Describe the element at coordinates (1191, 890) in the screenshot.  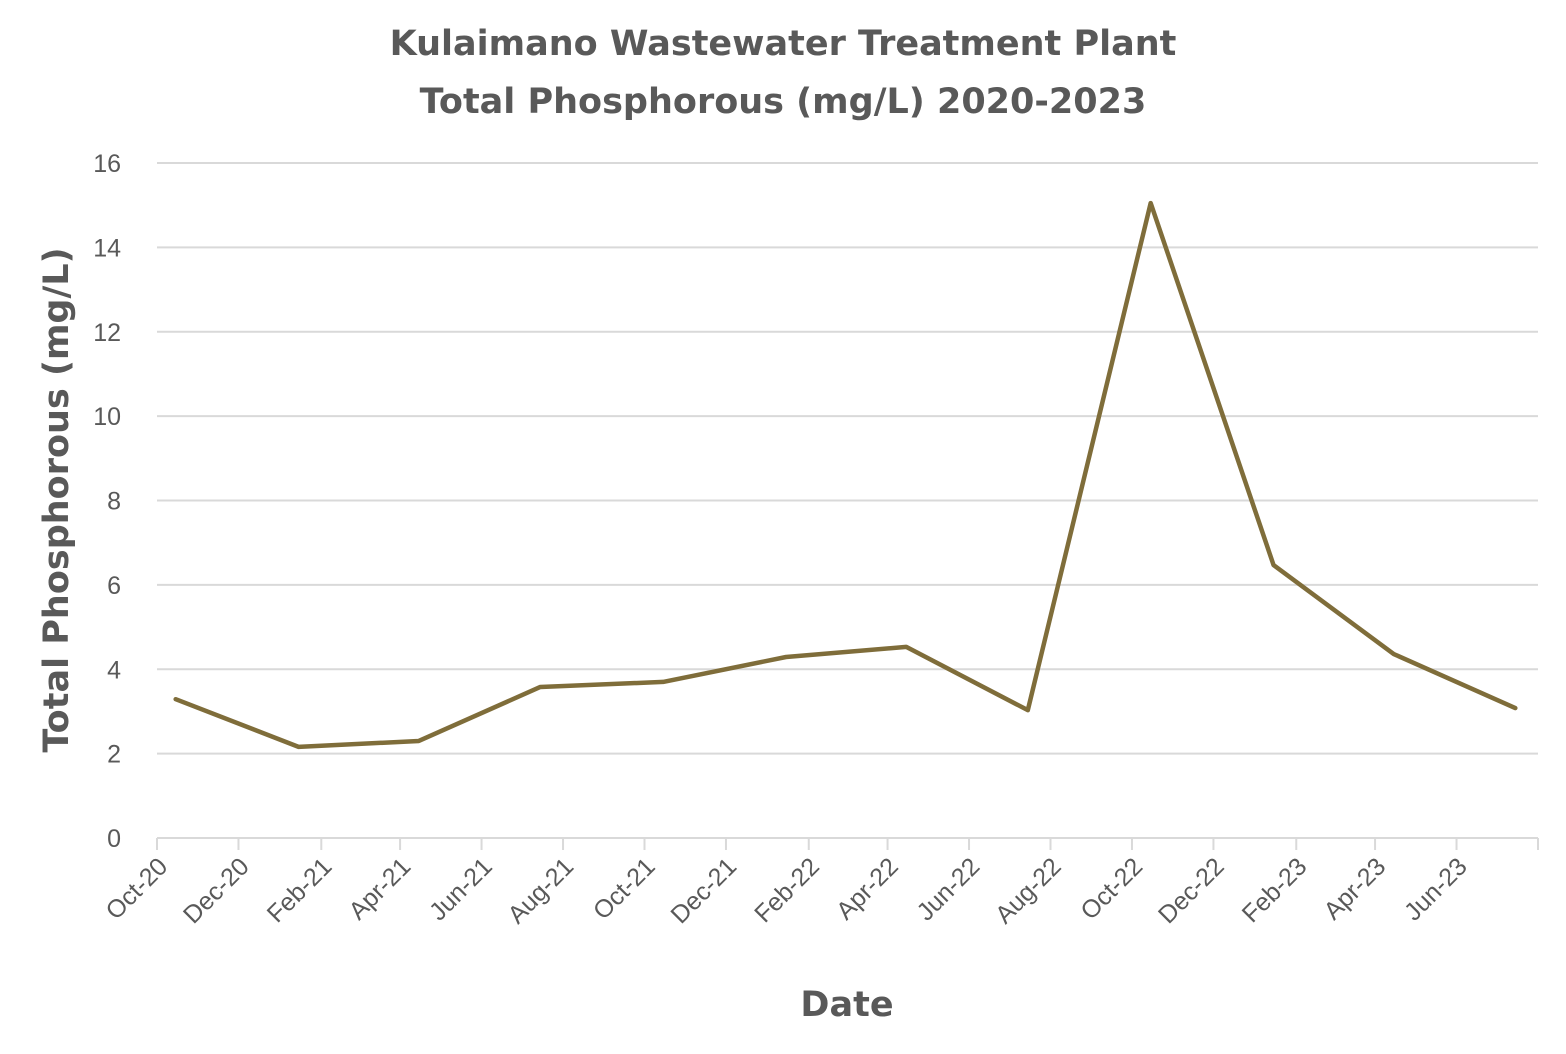
I see `x-tick-label: Dec-22` at that location.